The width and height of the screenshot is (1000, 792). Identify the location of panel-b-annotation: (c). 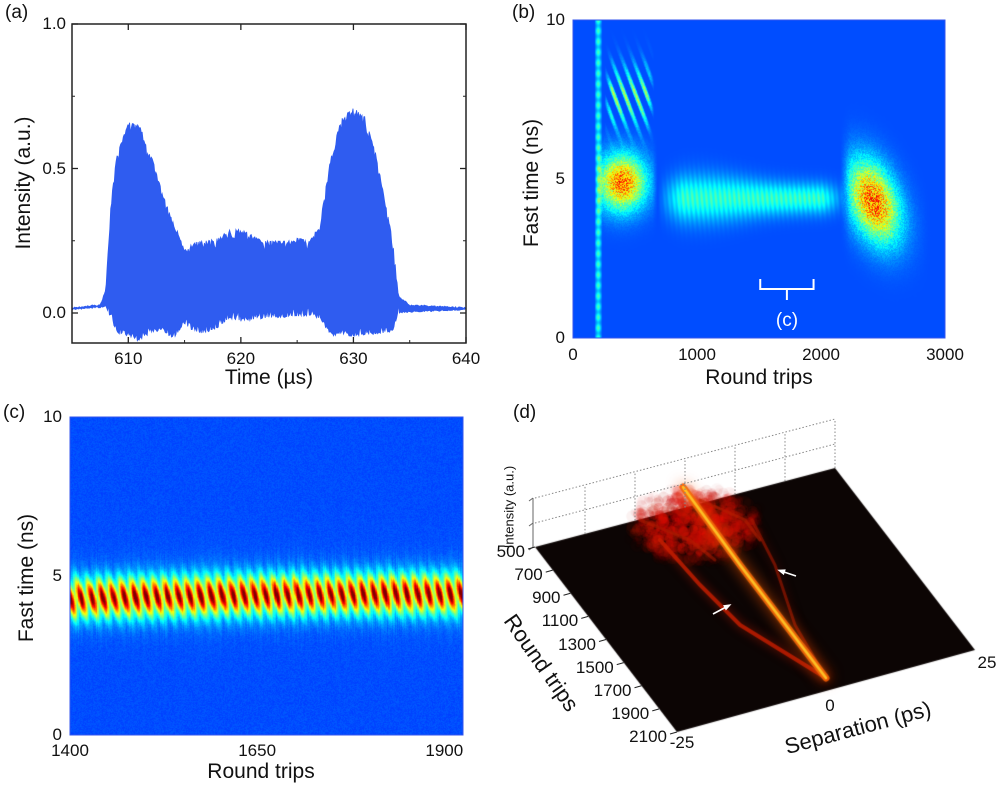
(787, 320).